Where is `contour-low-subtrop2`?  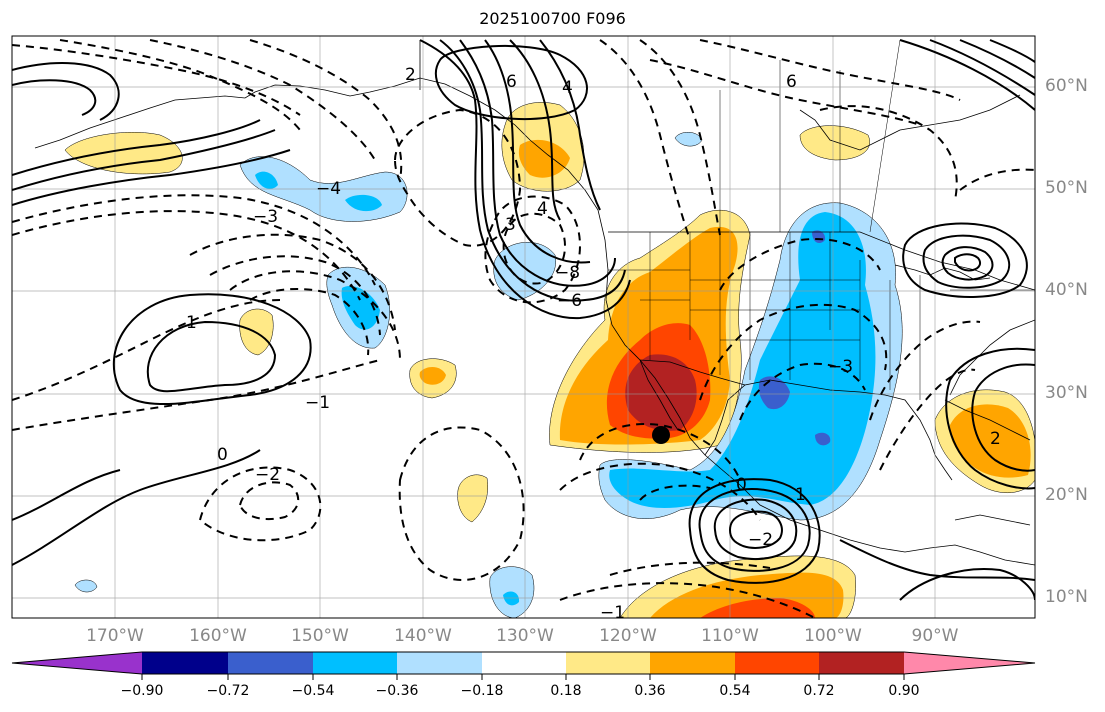
contour-low-subtrop2 is located at coordinates (211, 356).